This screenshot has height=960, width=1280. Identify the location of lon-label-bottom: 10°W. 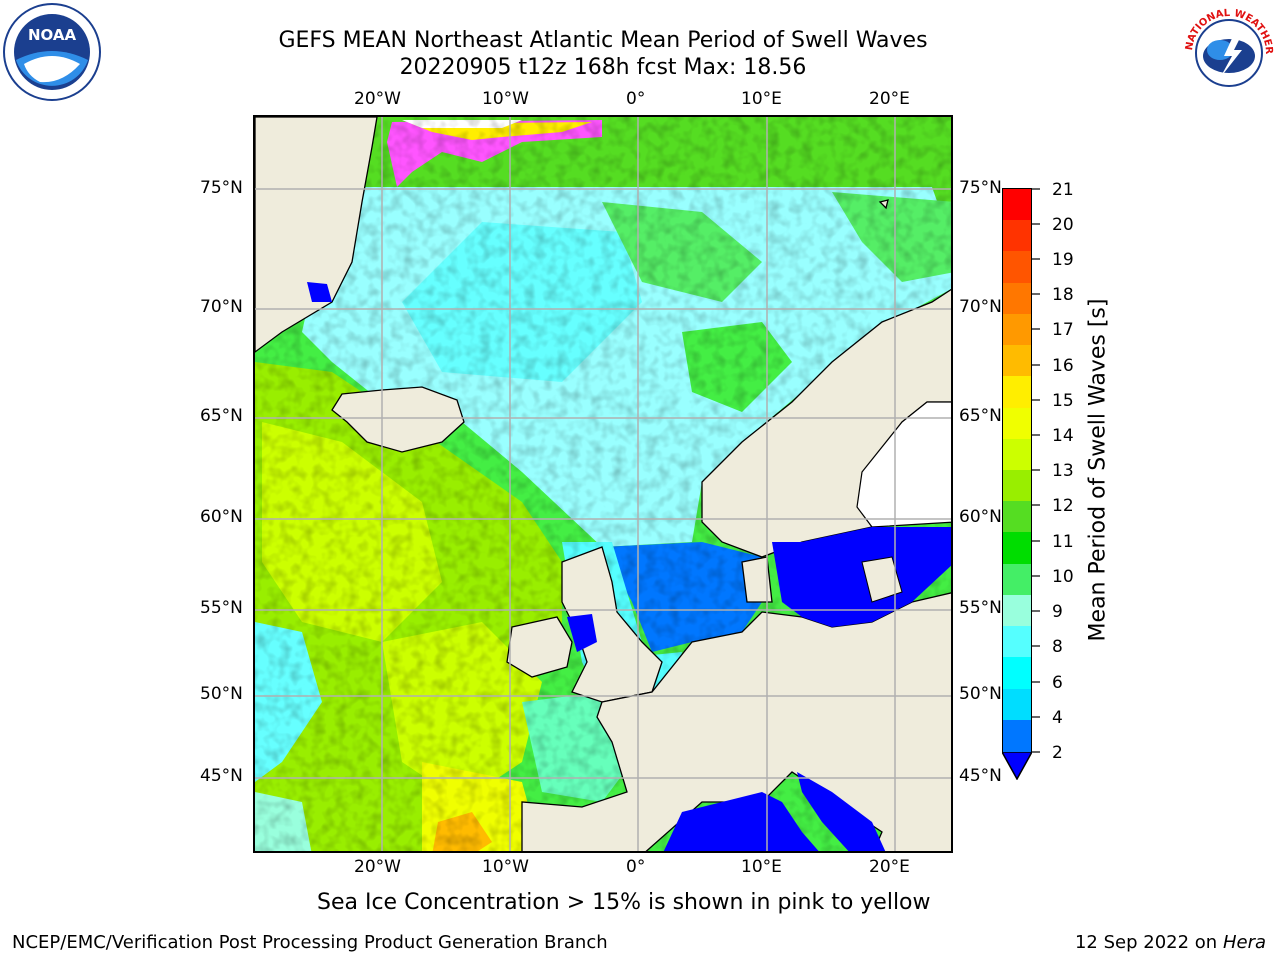
(505, 867).